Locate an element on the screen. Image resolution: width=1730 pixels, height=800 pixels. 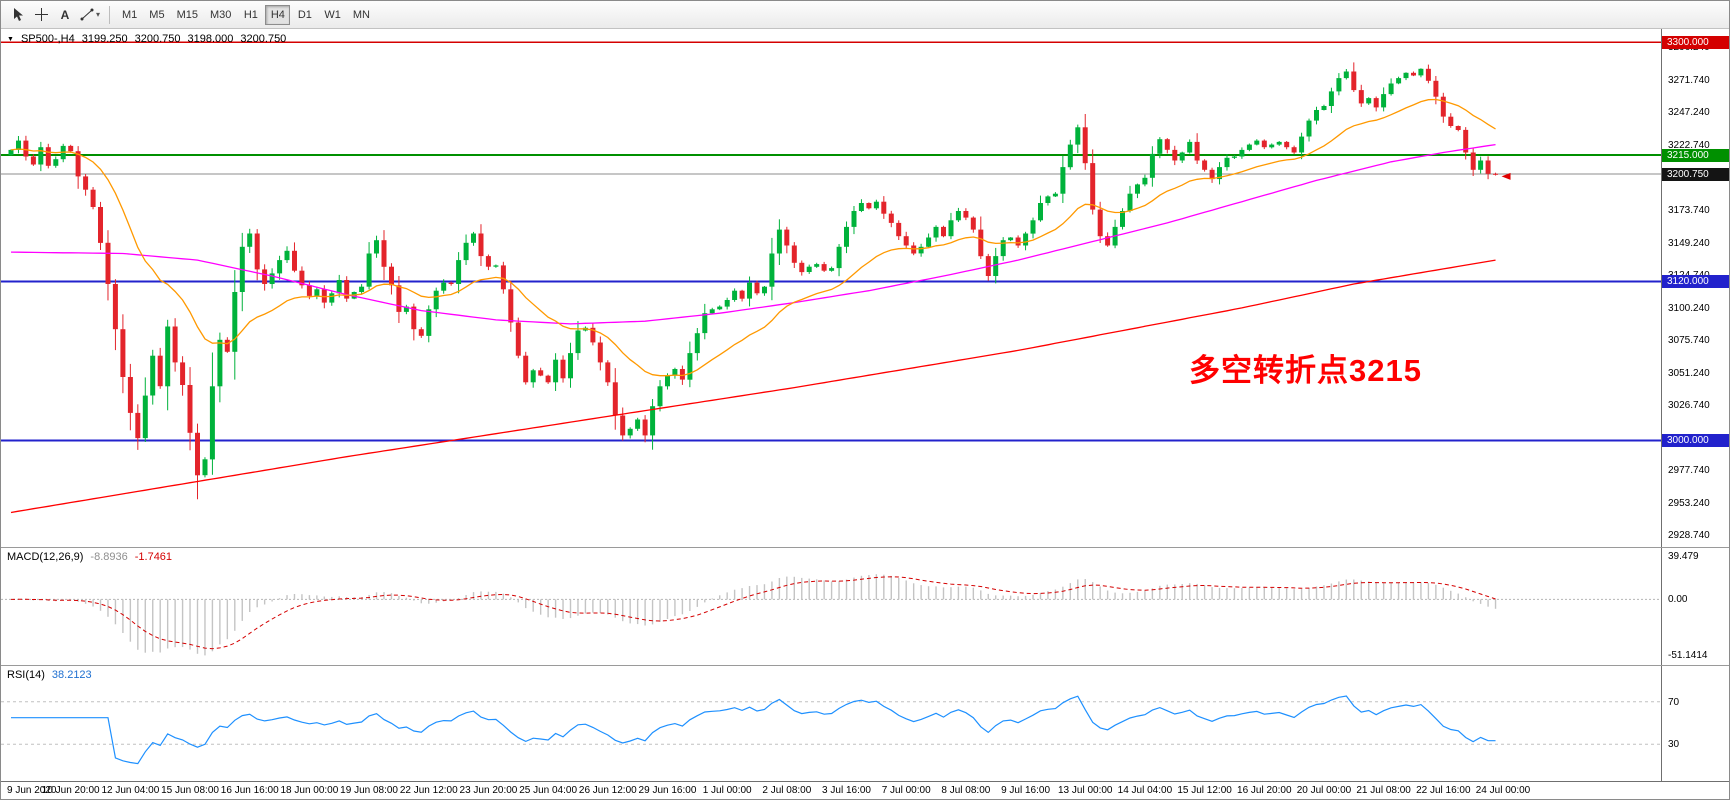
rsi-name: RSI(14) is located at coordinates (26, 675).